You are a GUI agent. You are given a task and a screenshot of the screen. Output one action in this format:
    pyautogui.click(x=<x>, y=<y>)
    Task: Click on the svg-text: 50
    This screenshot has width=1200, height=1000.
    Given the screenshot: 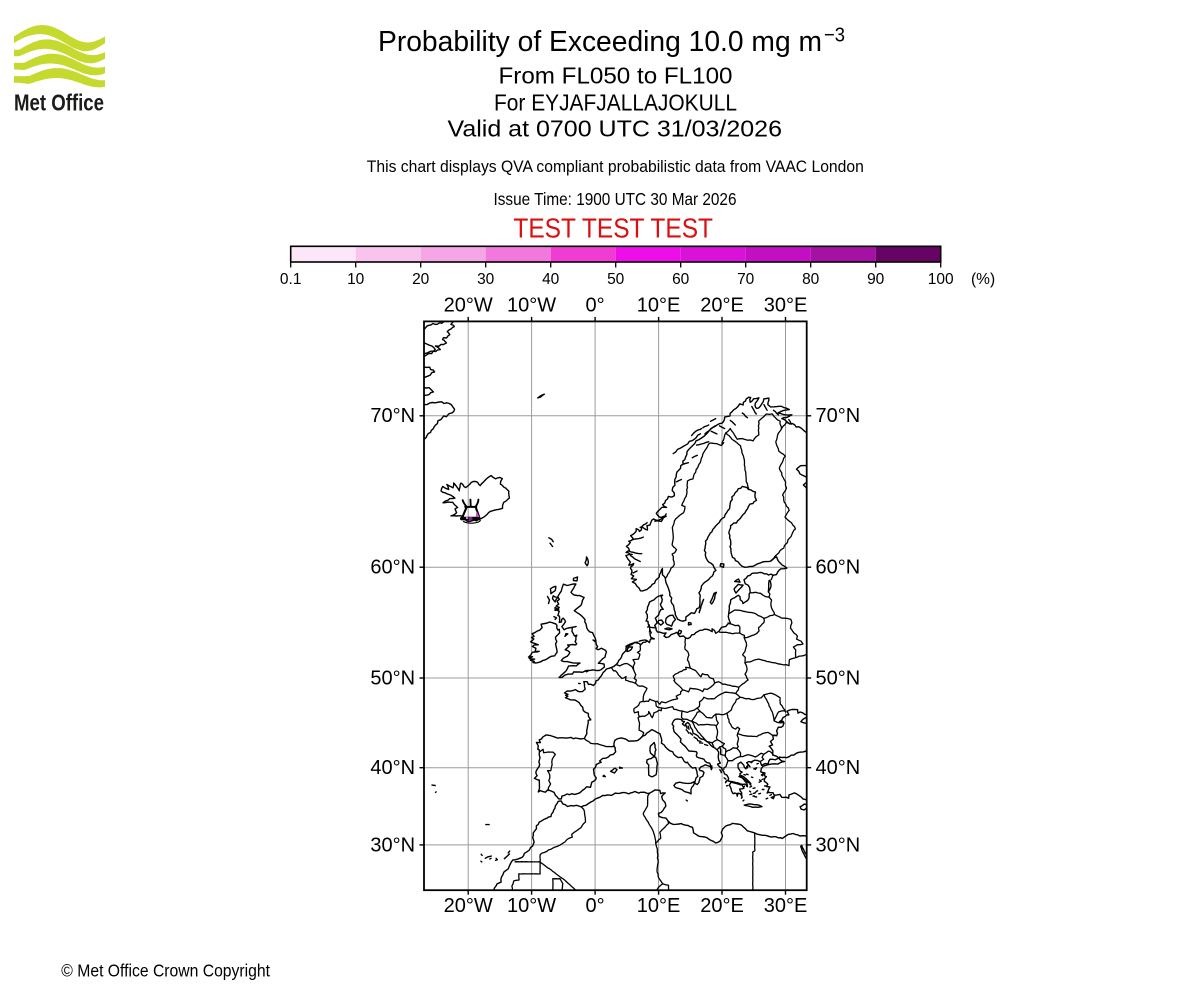 What is the action you would take?
    pyautogui.click(x=616, y=279)
    